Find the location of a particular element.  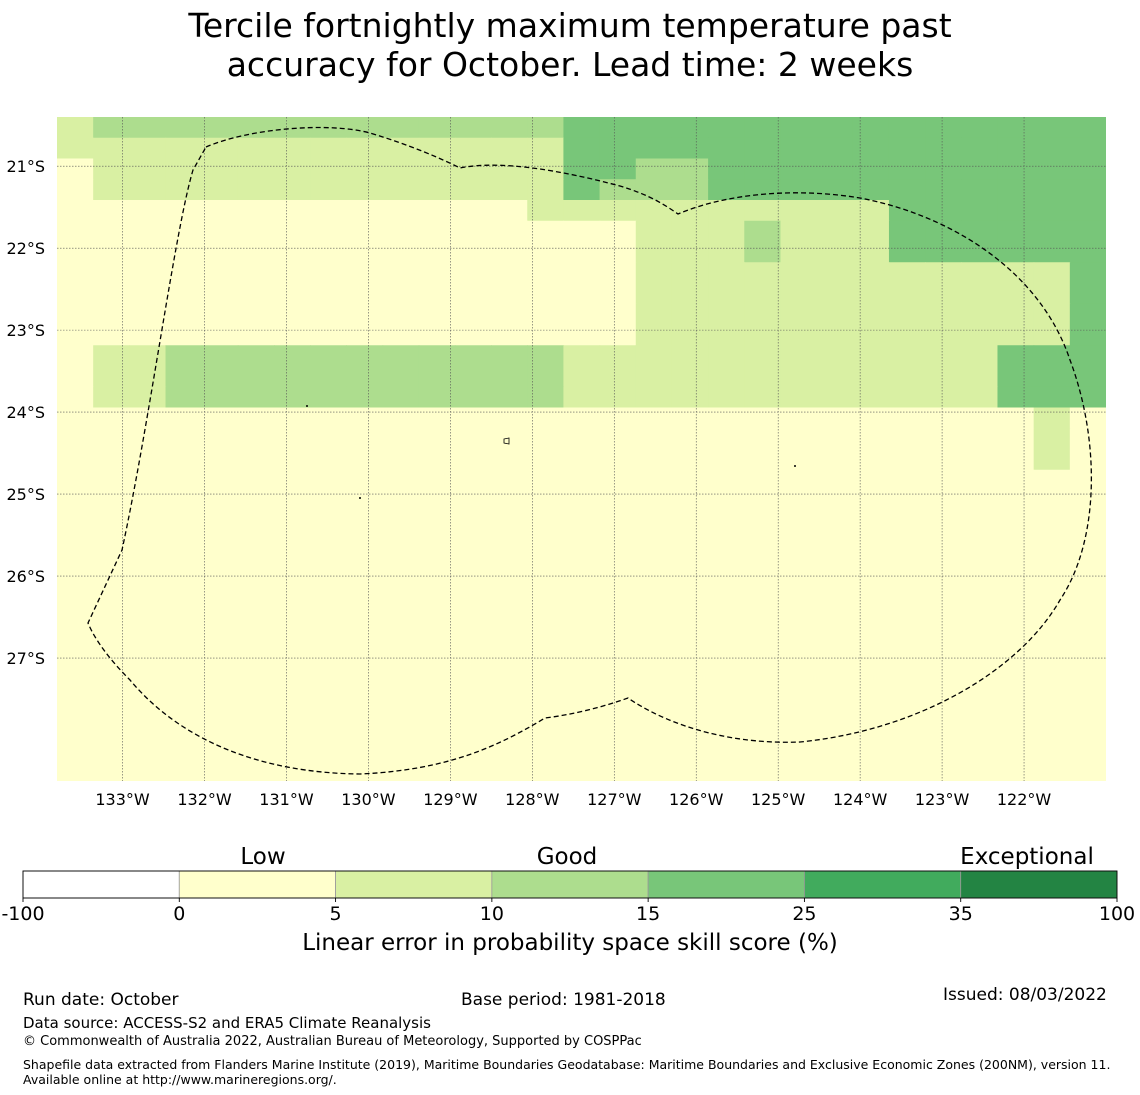

colorbar: -100 0 5 10 15 25 35 100 Low Good Exceptional is located at coordinates (568, 884).